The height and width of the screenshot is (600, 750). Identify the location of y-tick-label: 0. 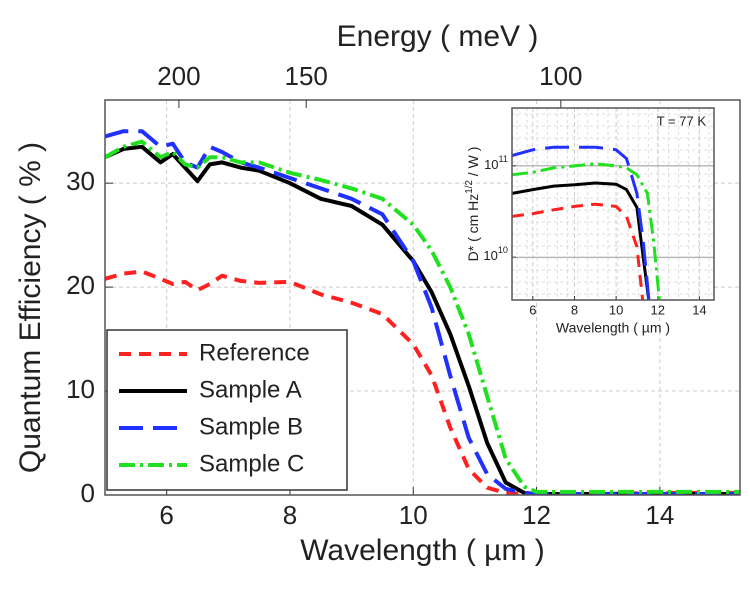
(88, 493).